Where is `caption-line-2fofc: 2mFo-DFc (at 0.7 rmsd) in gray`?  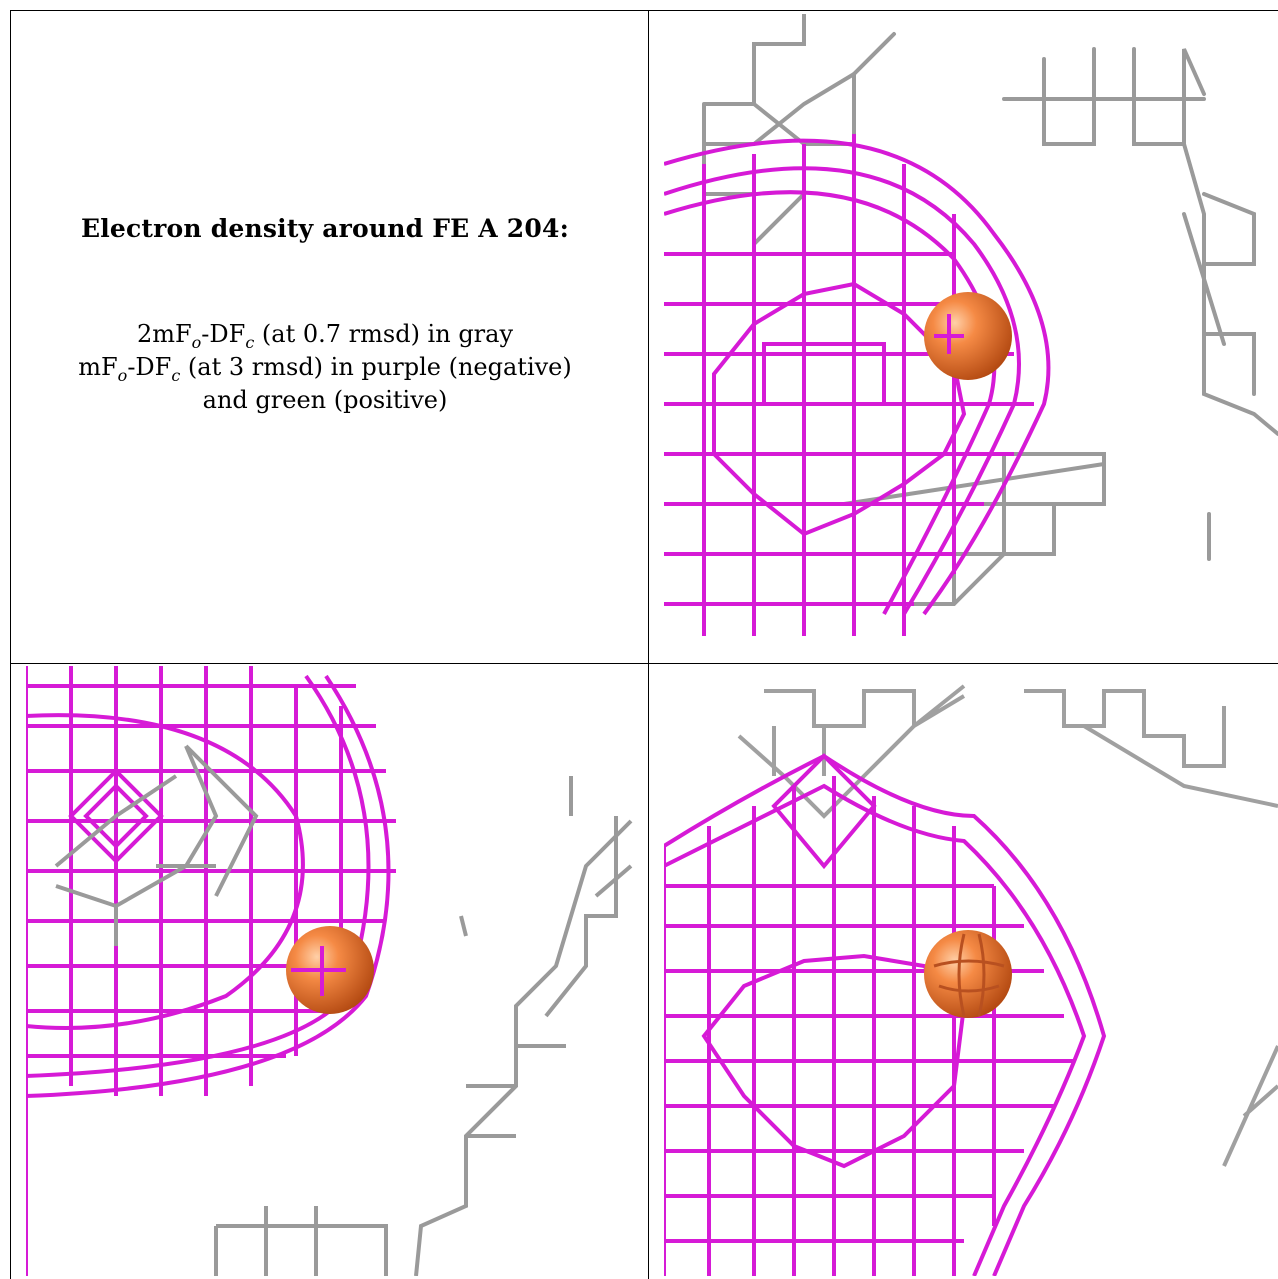
caption-line-2fofc: 2mFo-DFc (at 0.7 rmsd) in gray is located at coordinates (325, 336).